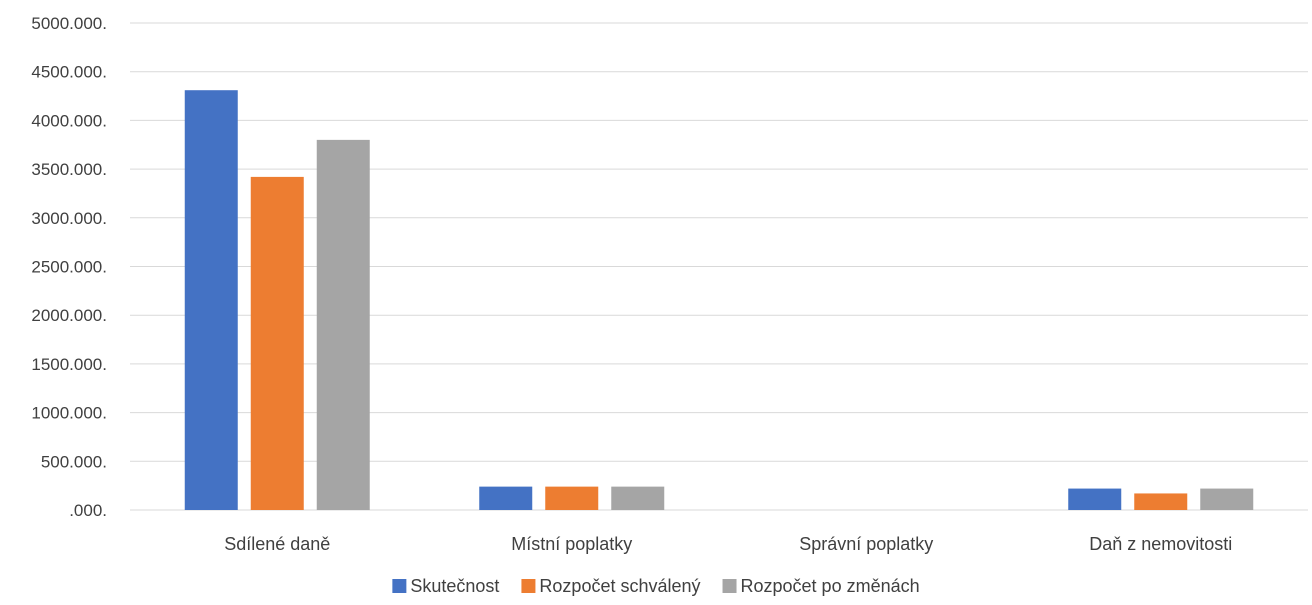 This screenshot has height=605, width=1312. I want to click on legend-label: Rozpočet po změnách, so click(830, 586).